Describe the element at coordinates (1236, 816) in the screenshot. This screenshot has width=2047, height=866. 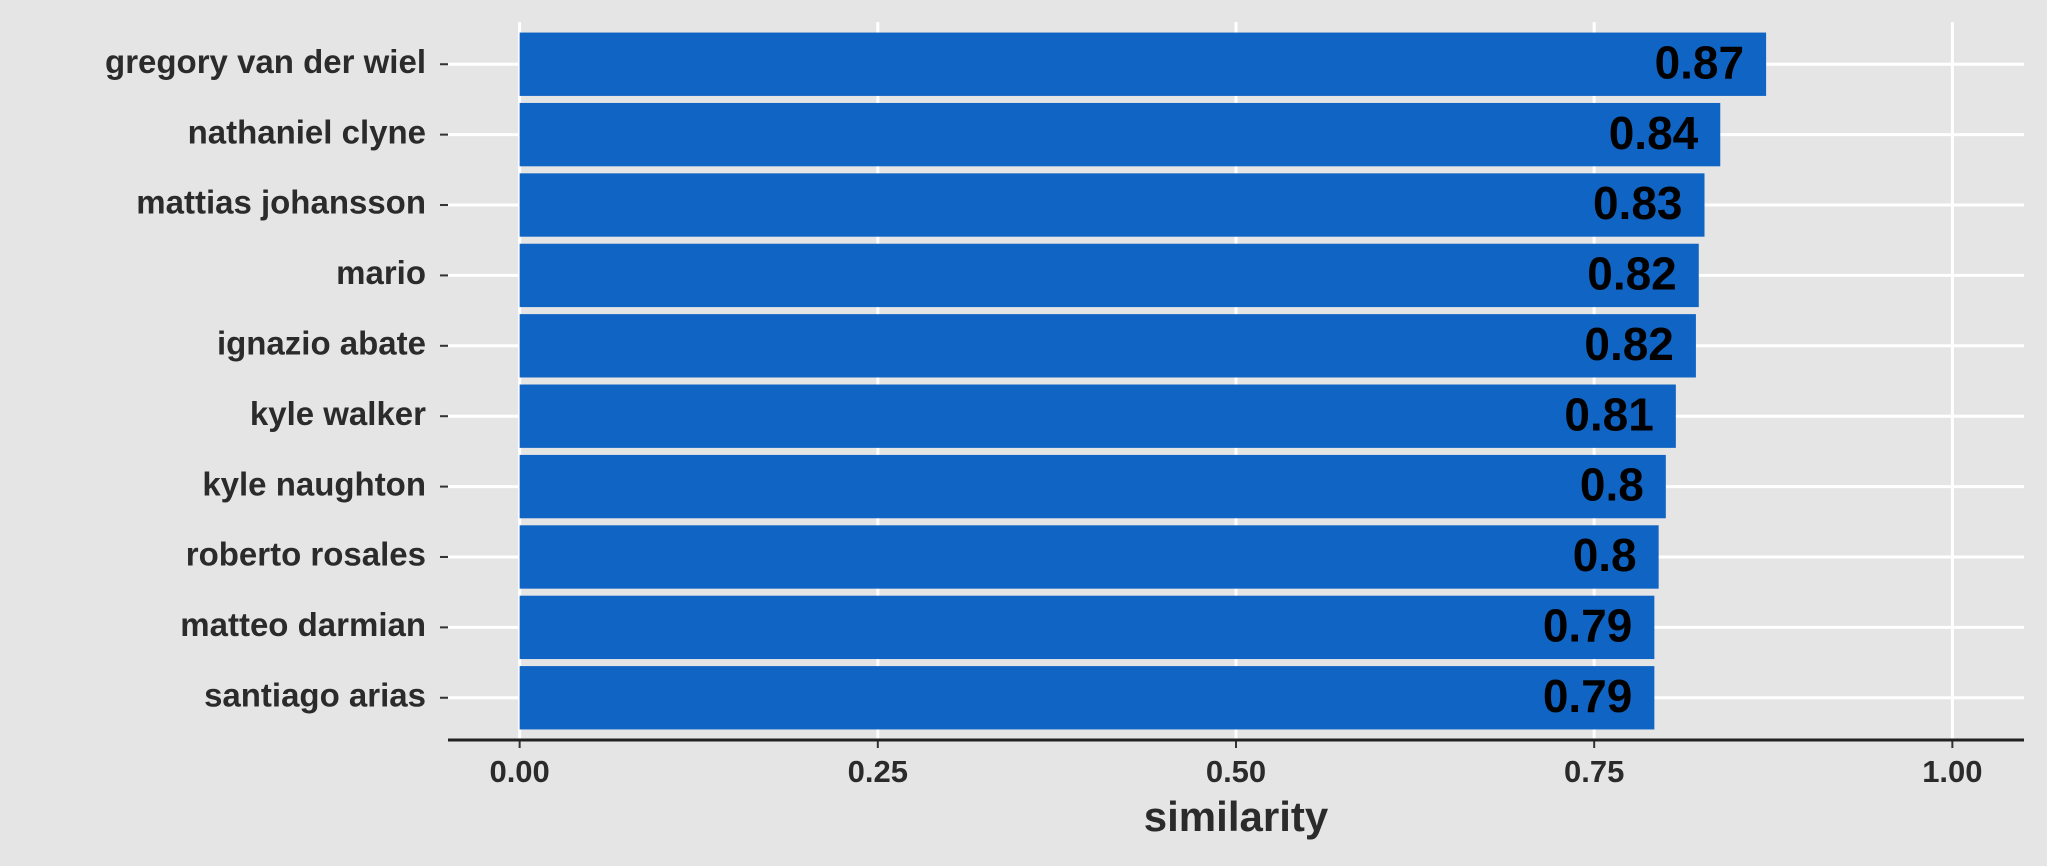
I see `x-axis-title: similarity` at that location.